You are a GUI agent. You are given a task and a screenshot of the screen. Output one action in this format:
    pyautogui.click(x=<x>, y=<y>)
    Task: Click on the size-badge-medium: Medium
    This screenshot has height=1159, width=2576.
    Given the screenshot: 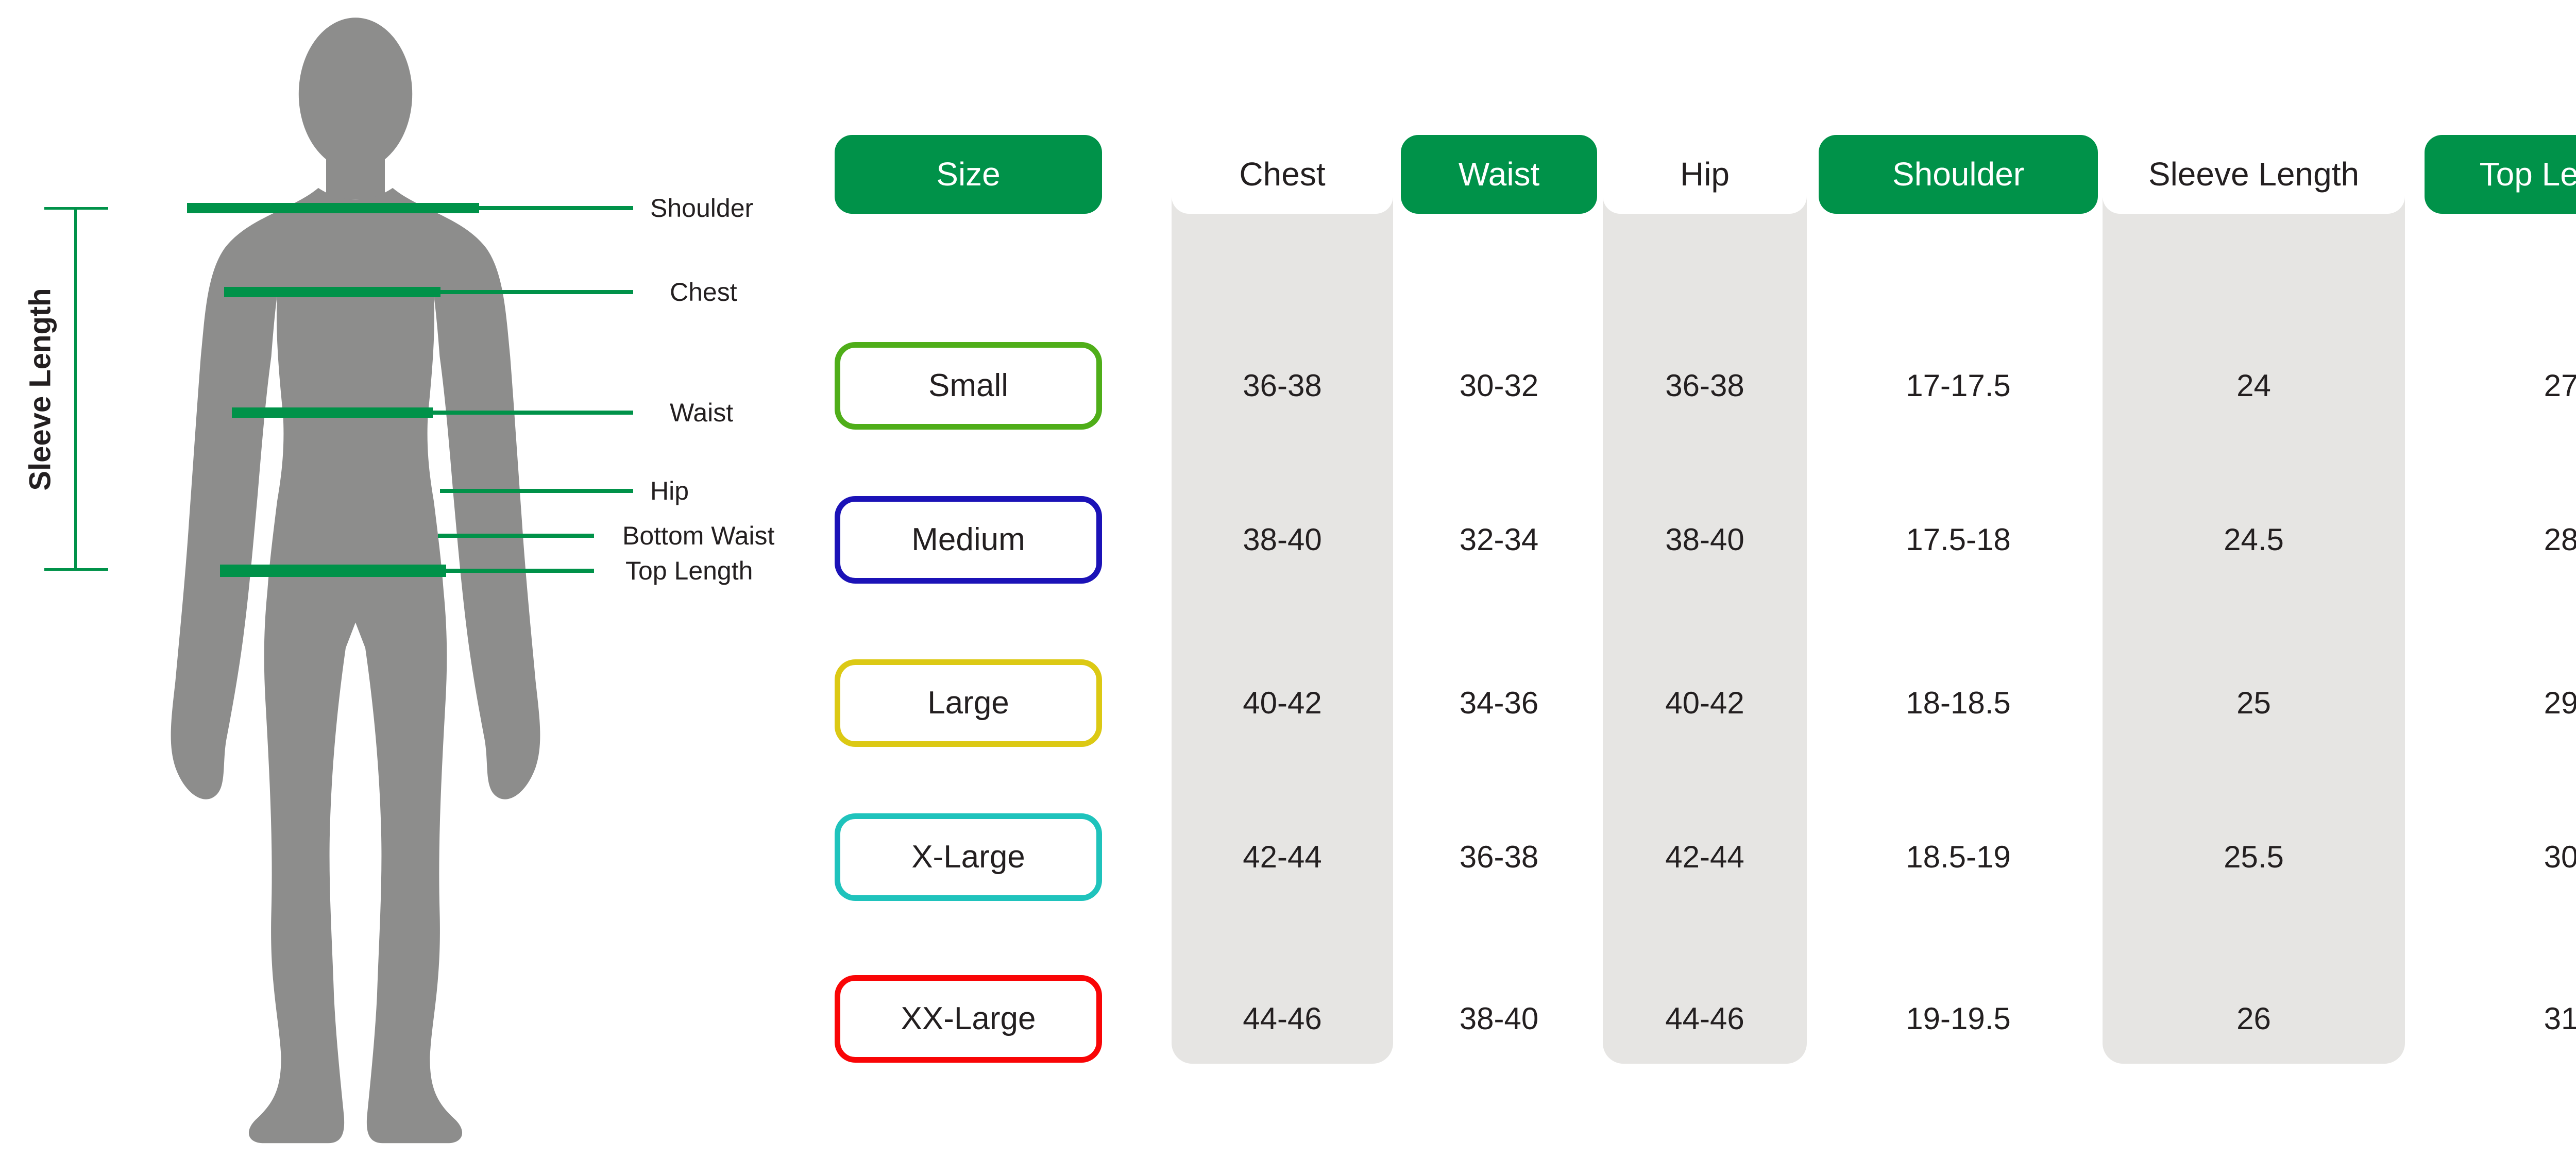 What is the action you would take?
    pyautogui.click(x=968, y=540)
    